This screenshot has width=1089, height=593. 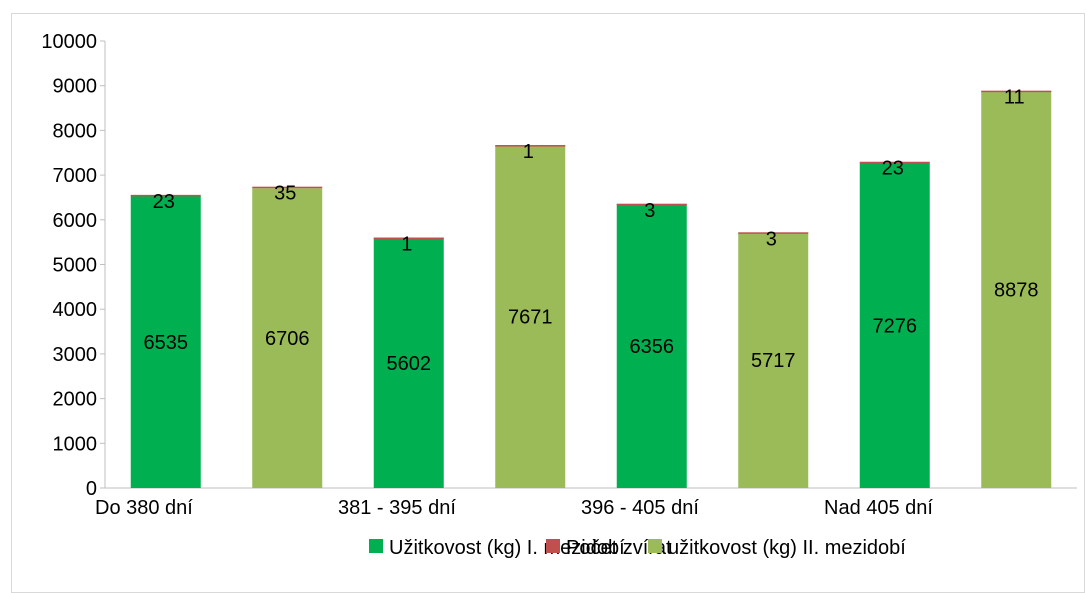 I want to click on data-label-performance: 8878, so click(x=1016, y=291).